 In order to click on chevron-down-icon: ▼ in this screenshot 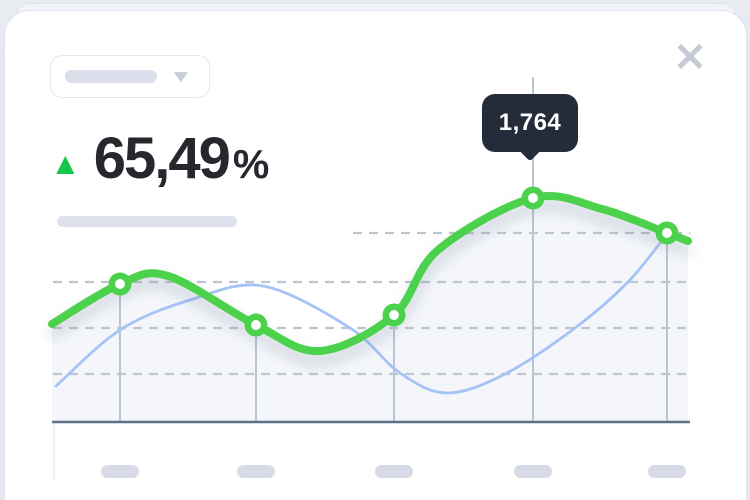, I will do `click(181, 76)`.